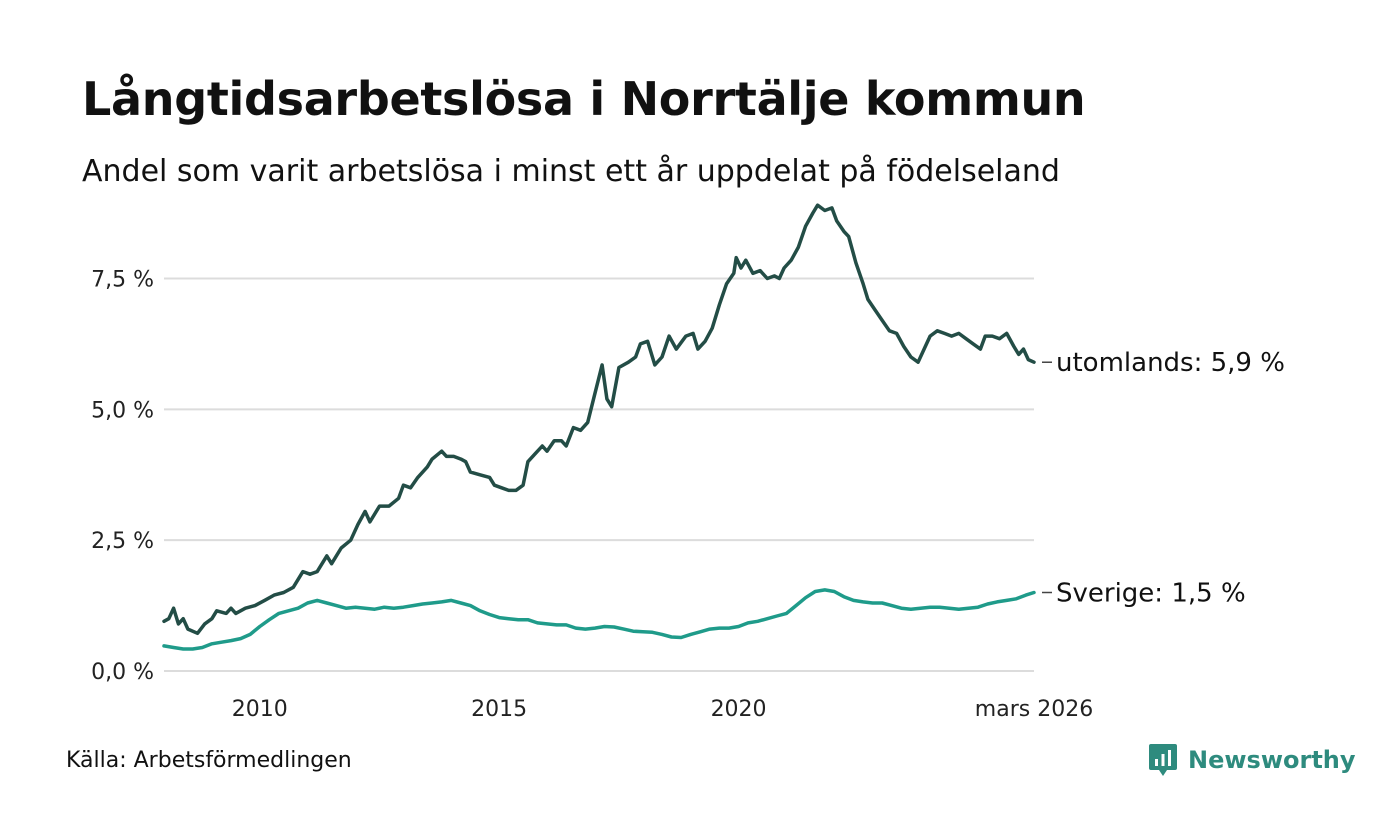  I want to click on newsworthy-logo-icon, so click(1163, 760).